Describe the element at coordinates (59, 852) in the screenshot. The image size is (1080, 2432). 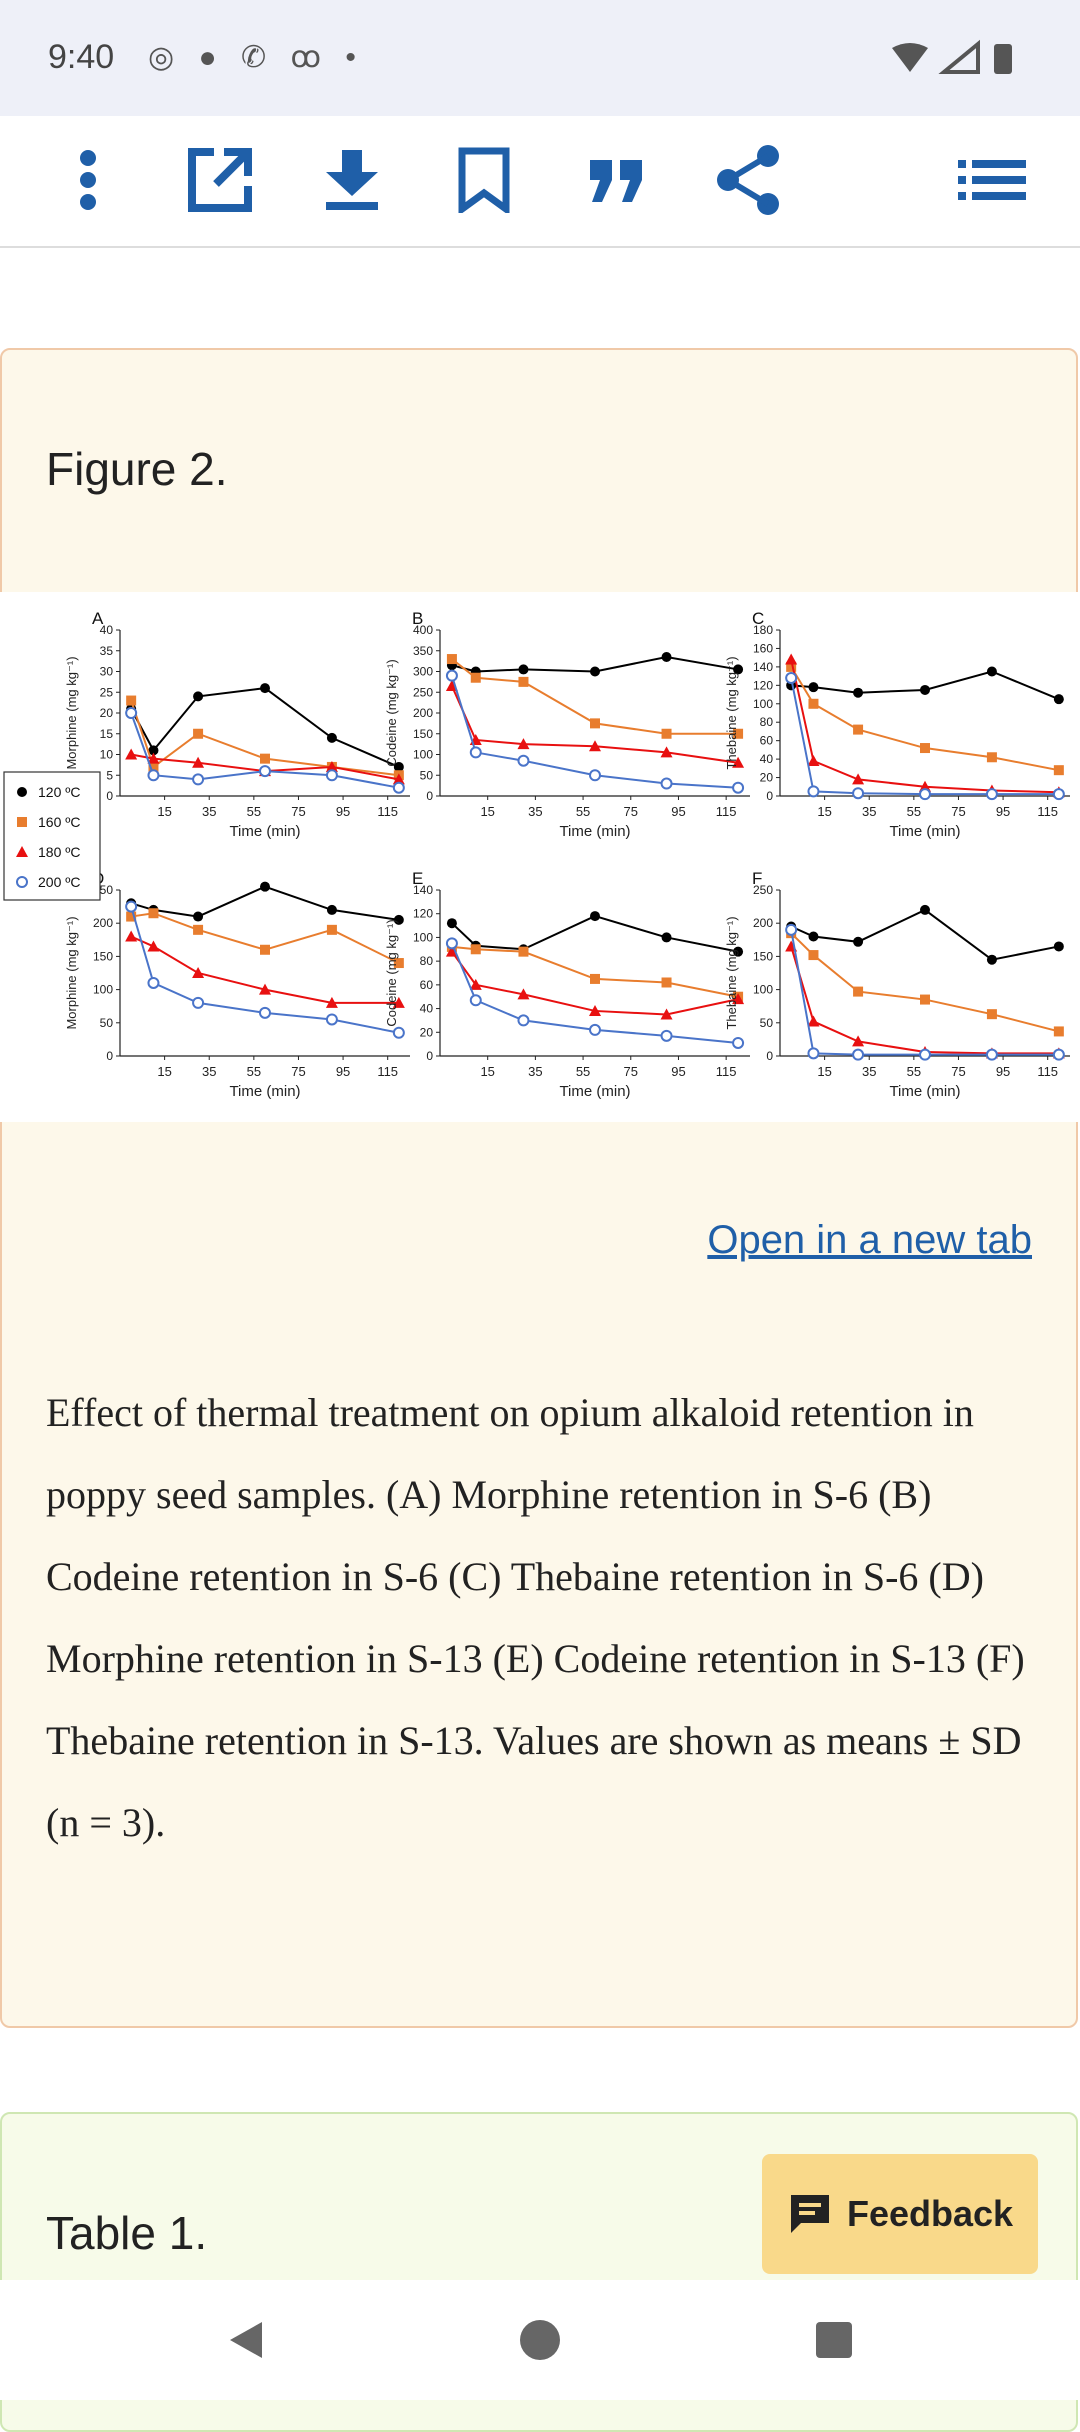
I see `legend-label: 180 ºC` at that location.